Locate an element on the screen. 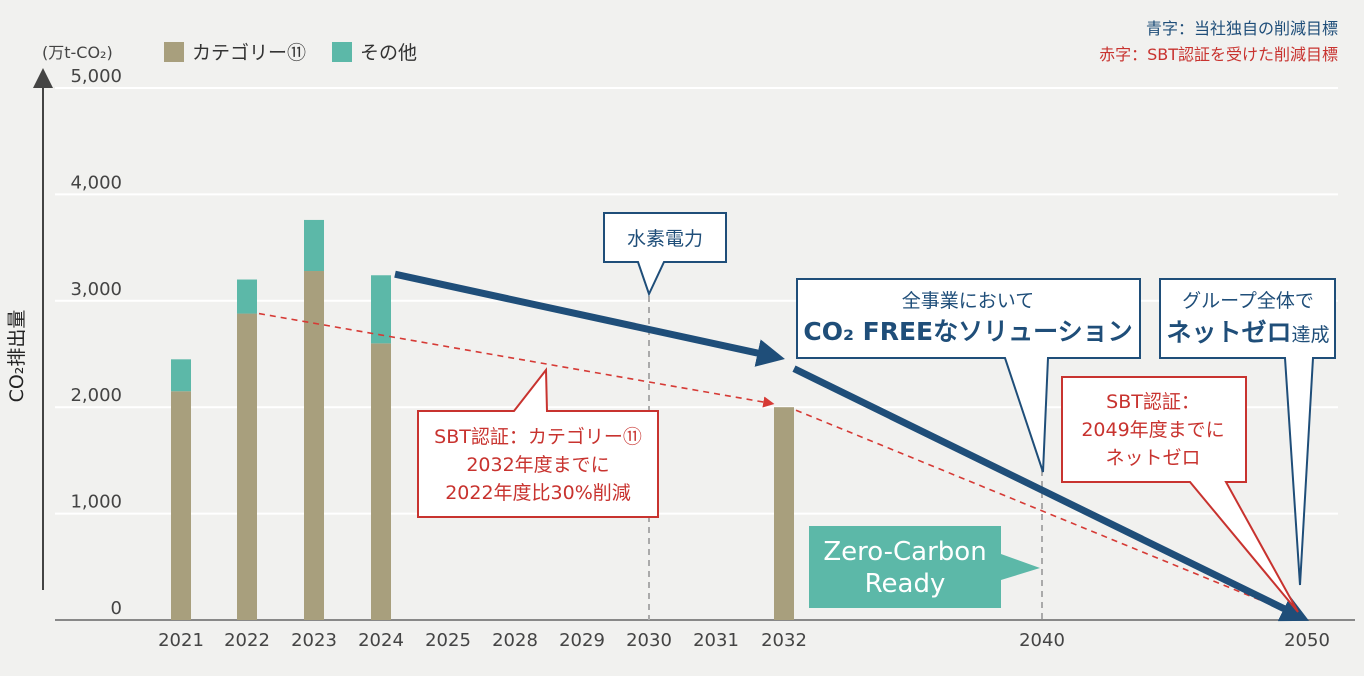 Image resolution: width=1364 pixels, height=676 pixels. svg-text: CO₂ FREEなソリューション is located at coordinates (967, 331).